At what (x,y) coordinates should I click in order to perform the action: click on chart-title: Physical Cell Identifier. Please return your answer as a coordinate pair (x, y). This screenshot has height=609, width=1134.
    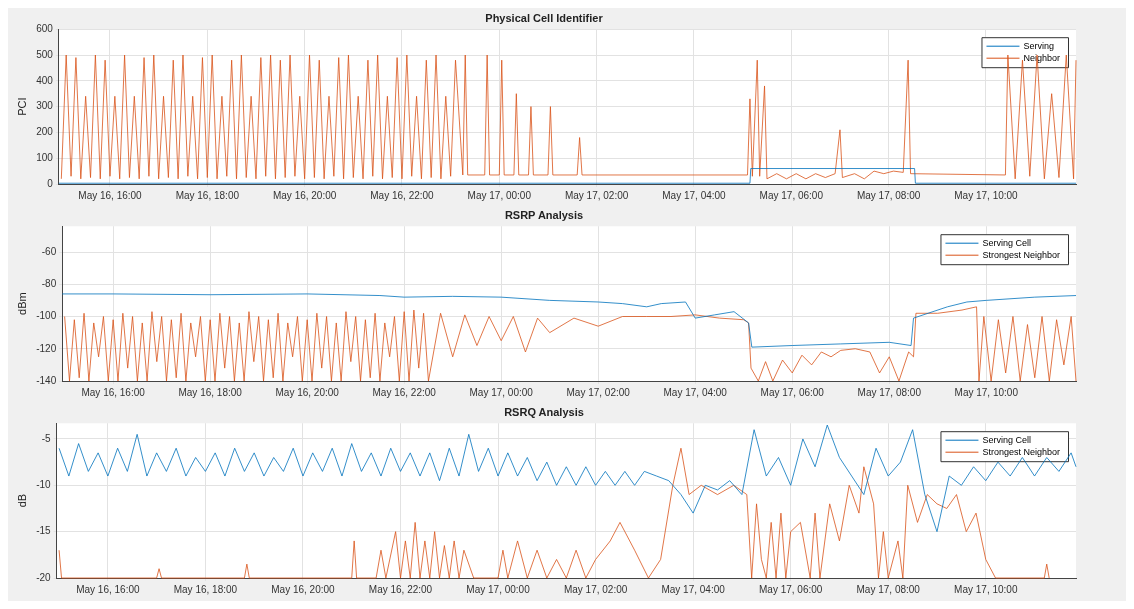
    Looking at the image, I should click on (544, 17).